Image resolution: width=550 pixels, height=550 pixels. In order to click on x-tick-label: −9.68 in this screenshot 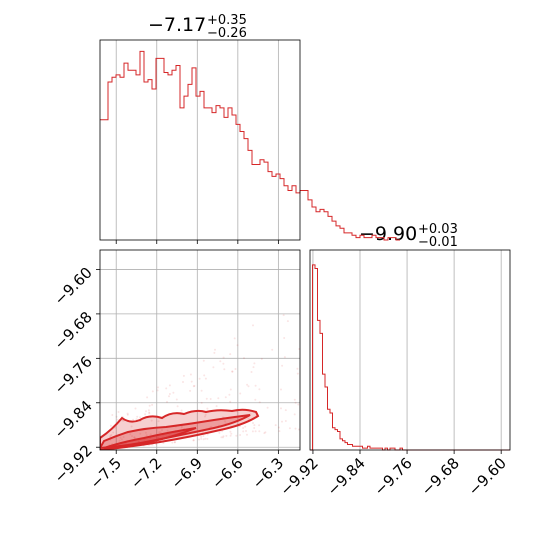, I will do `click(440, 476)`.